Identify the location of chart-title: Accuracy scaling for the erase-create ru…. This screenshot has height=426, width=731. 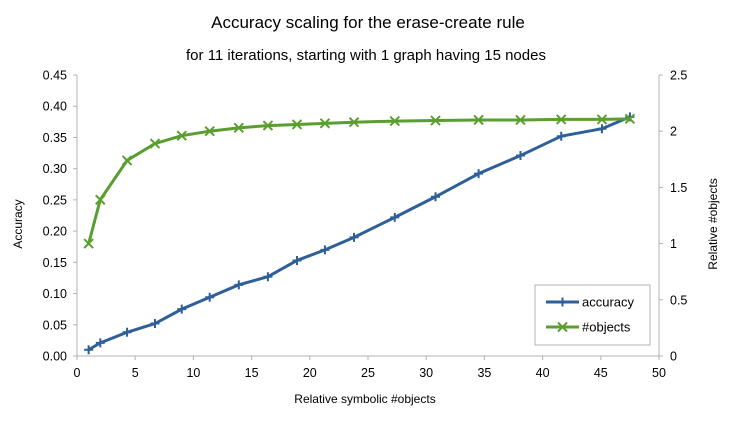
(368, 22).